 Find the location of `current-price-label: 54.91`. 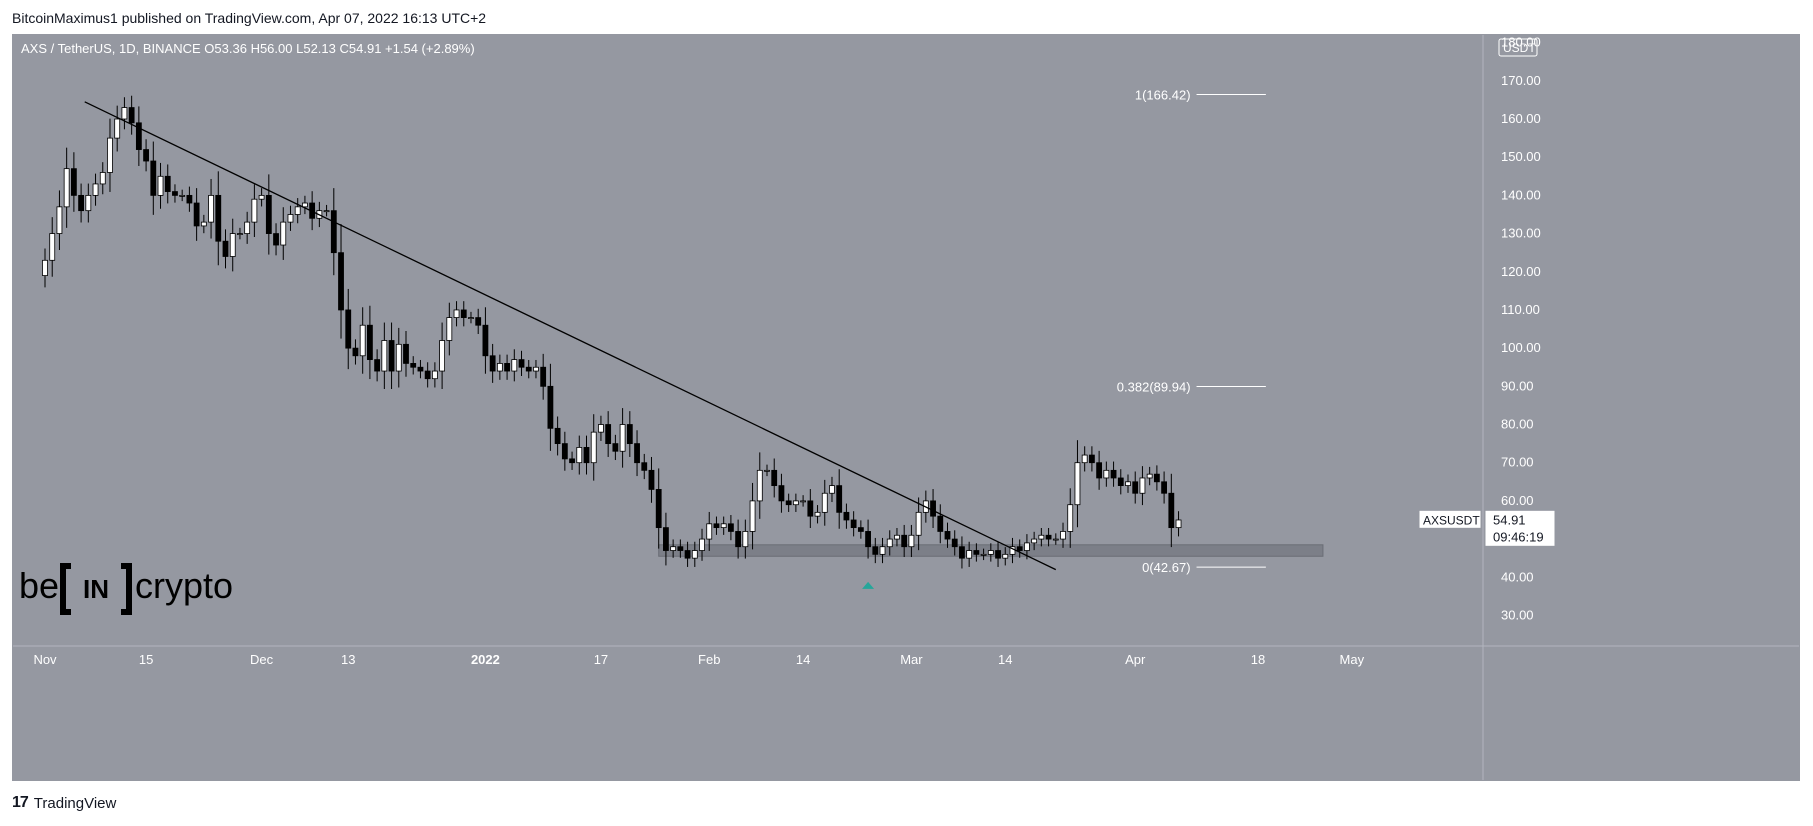

current-price-label: 54.91 is located at coordinates (1509, 519).